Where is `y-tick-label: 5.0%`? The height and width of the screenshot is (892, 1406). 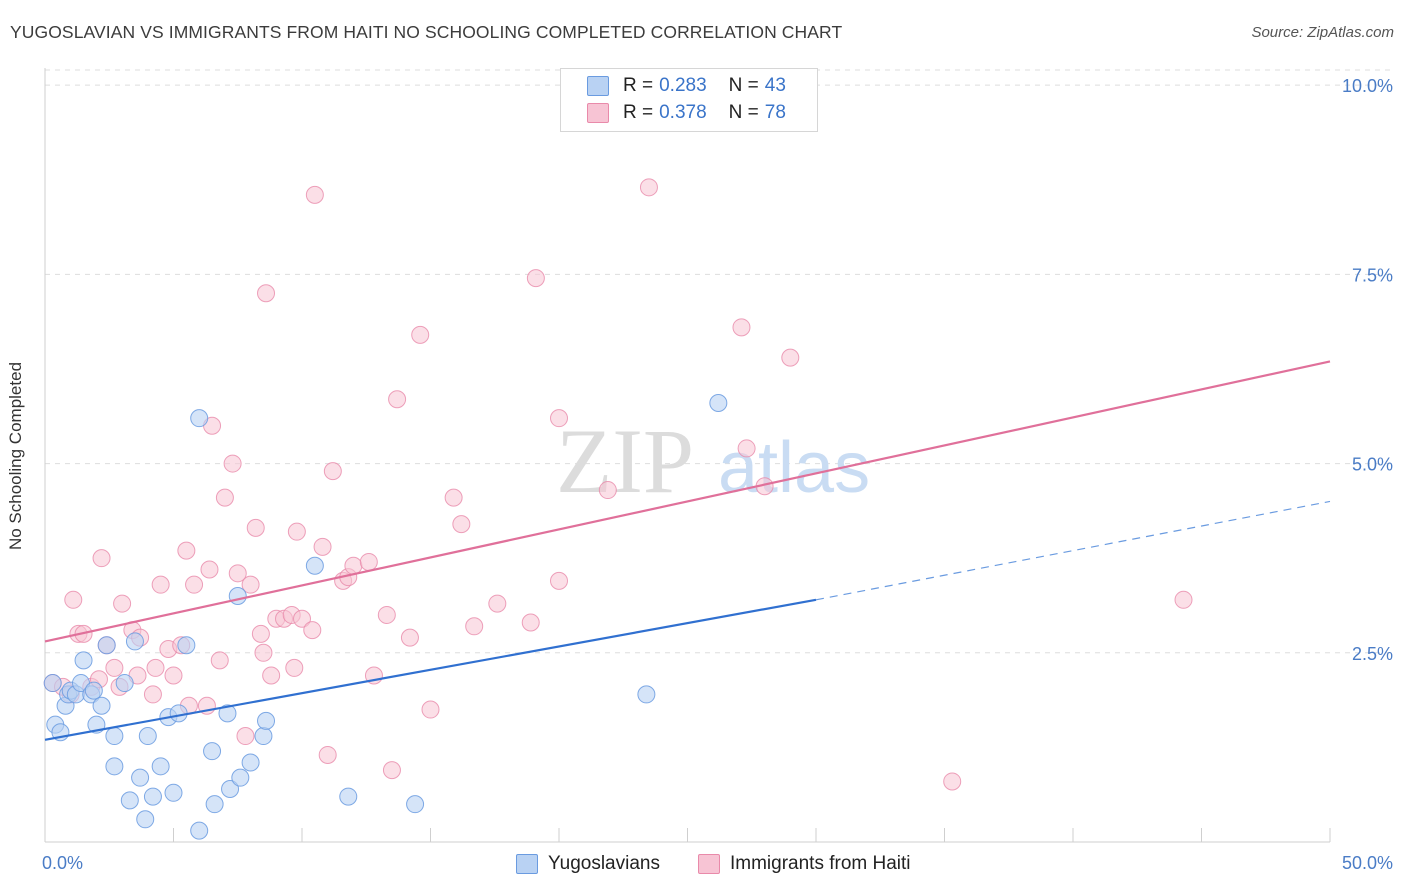 y-tick-label: 5.0% is located at coordinates (1372, 465).